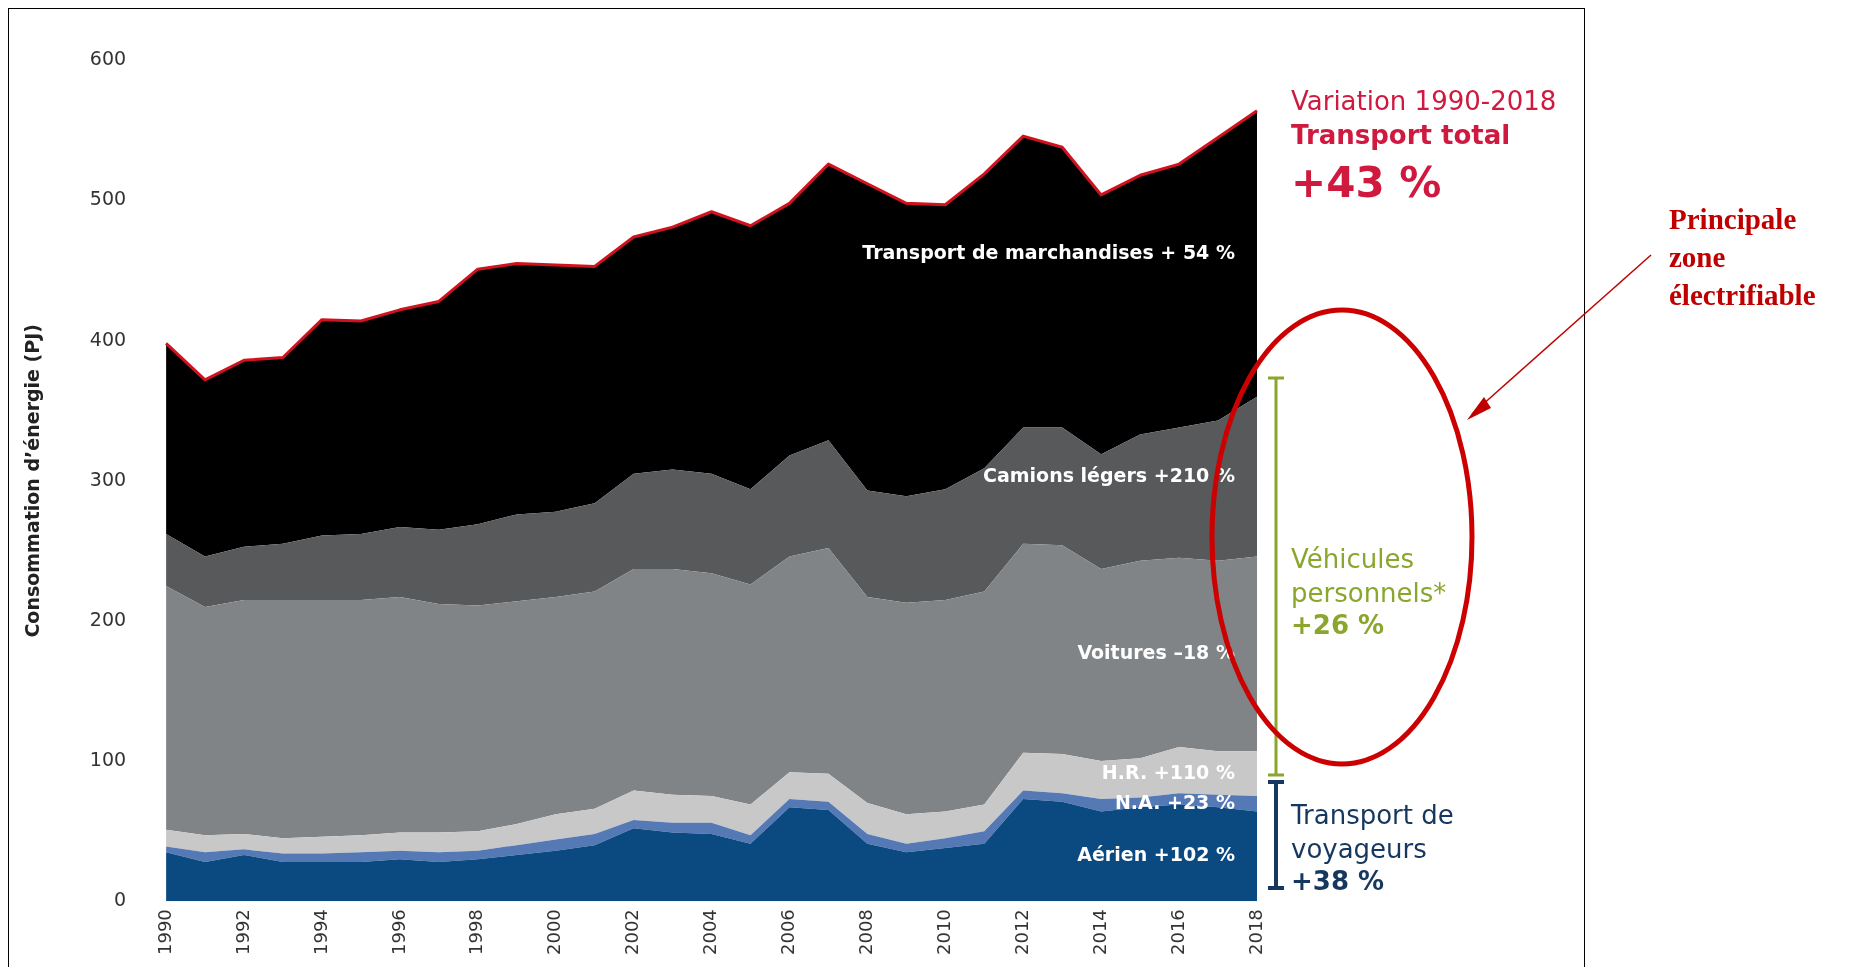  Describe the element at coordinates (1177, 932) in the screenshot. I see `x-tick-label: 2016` at that location.